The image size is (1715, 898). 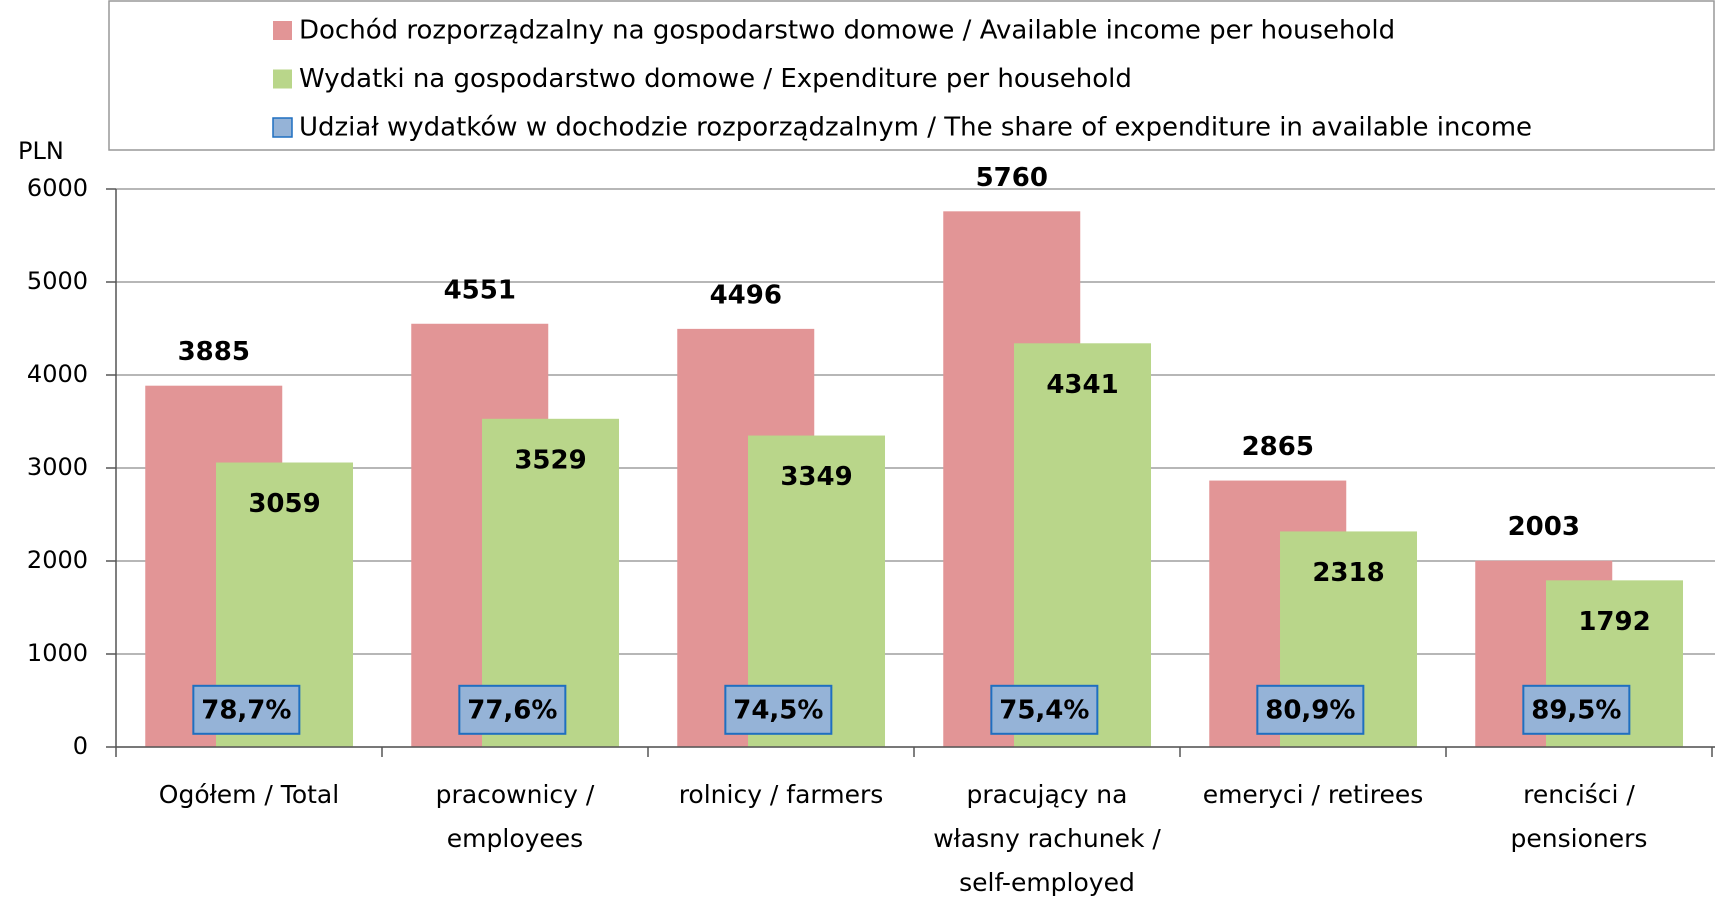 What do you see at coordinates (515, 816) in the screenshot?
I see `x-tick-label: pracownicy / employees` at bounding box center [515, 816].